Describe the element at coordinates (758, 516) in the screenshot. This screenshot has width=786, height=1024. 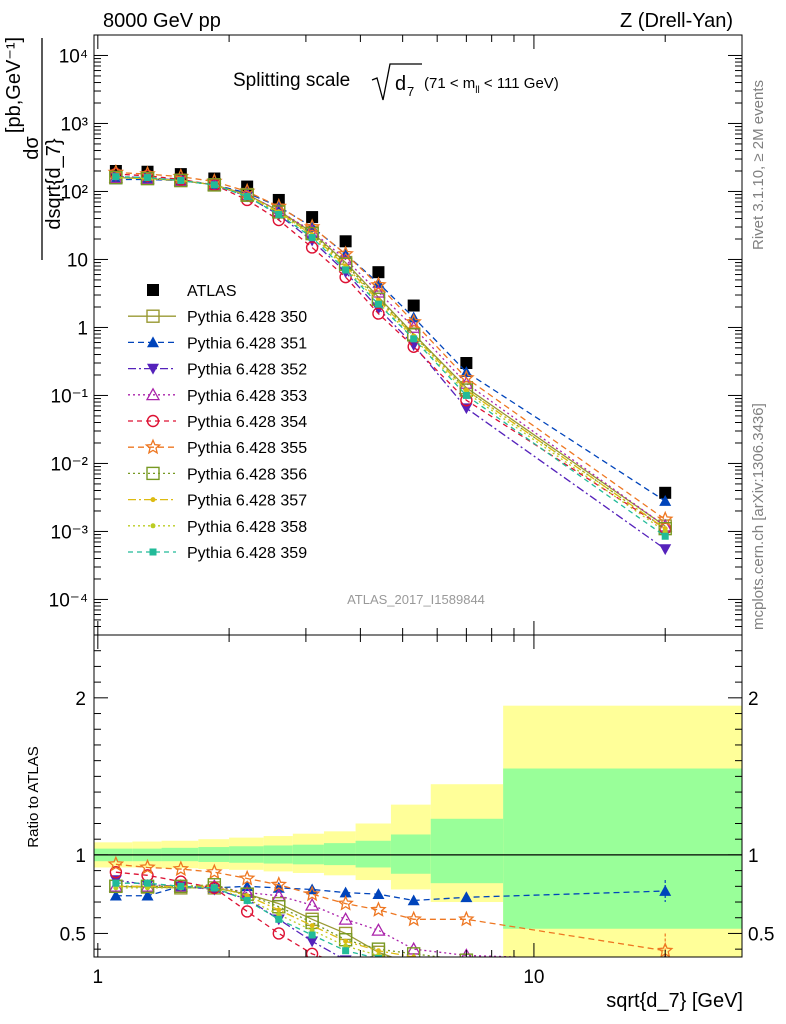
I see `side-label-mcplots: mcplots.cern.ch [arXiv:1306.3436]` at that location.